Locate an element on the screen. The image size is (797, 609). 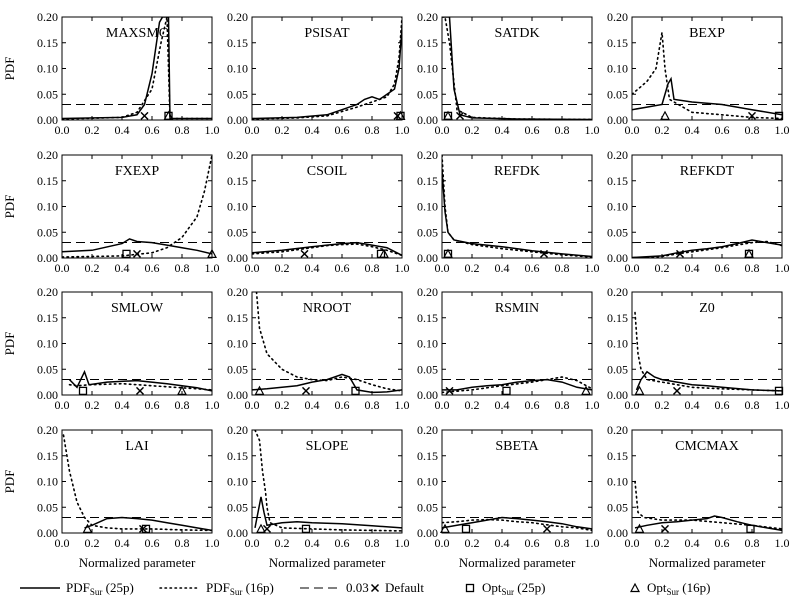
panel-title: SBETA is located at coordinates (517, 446).